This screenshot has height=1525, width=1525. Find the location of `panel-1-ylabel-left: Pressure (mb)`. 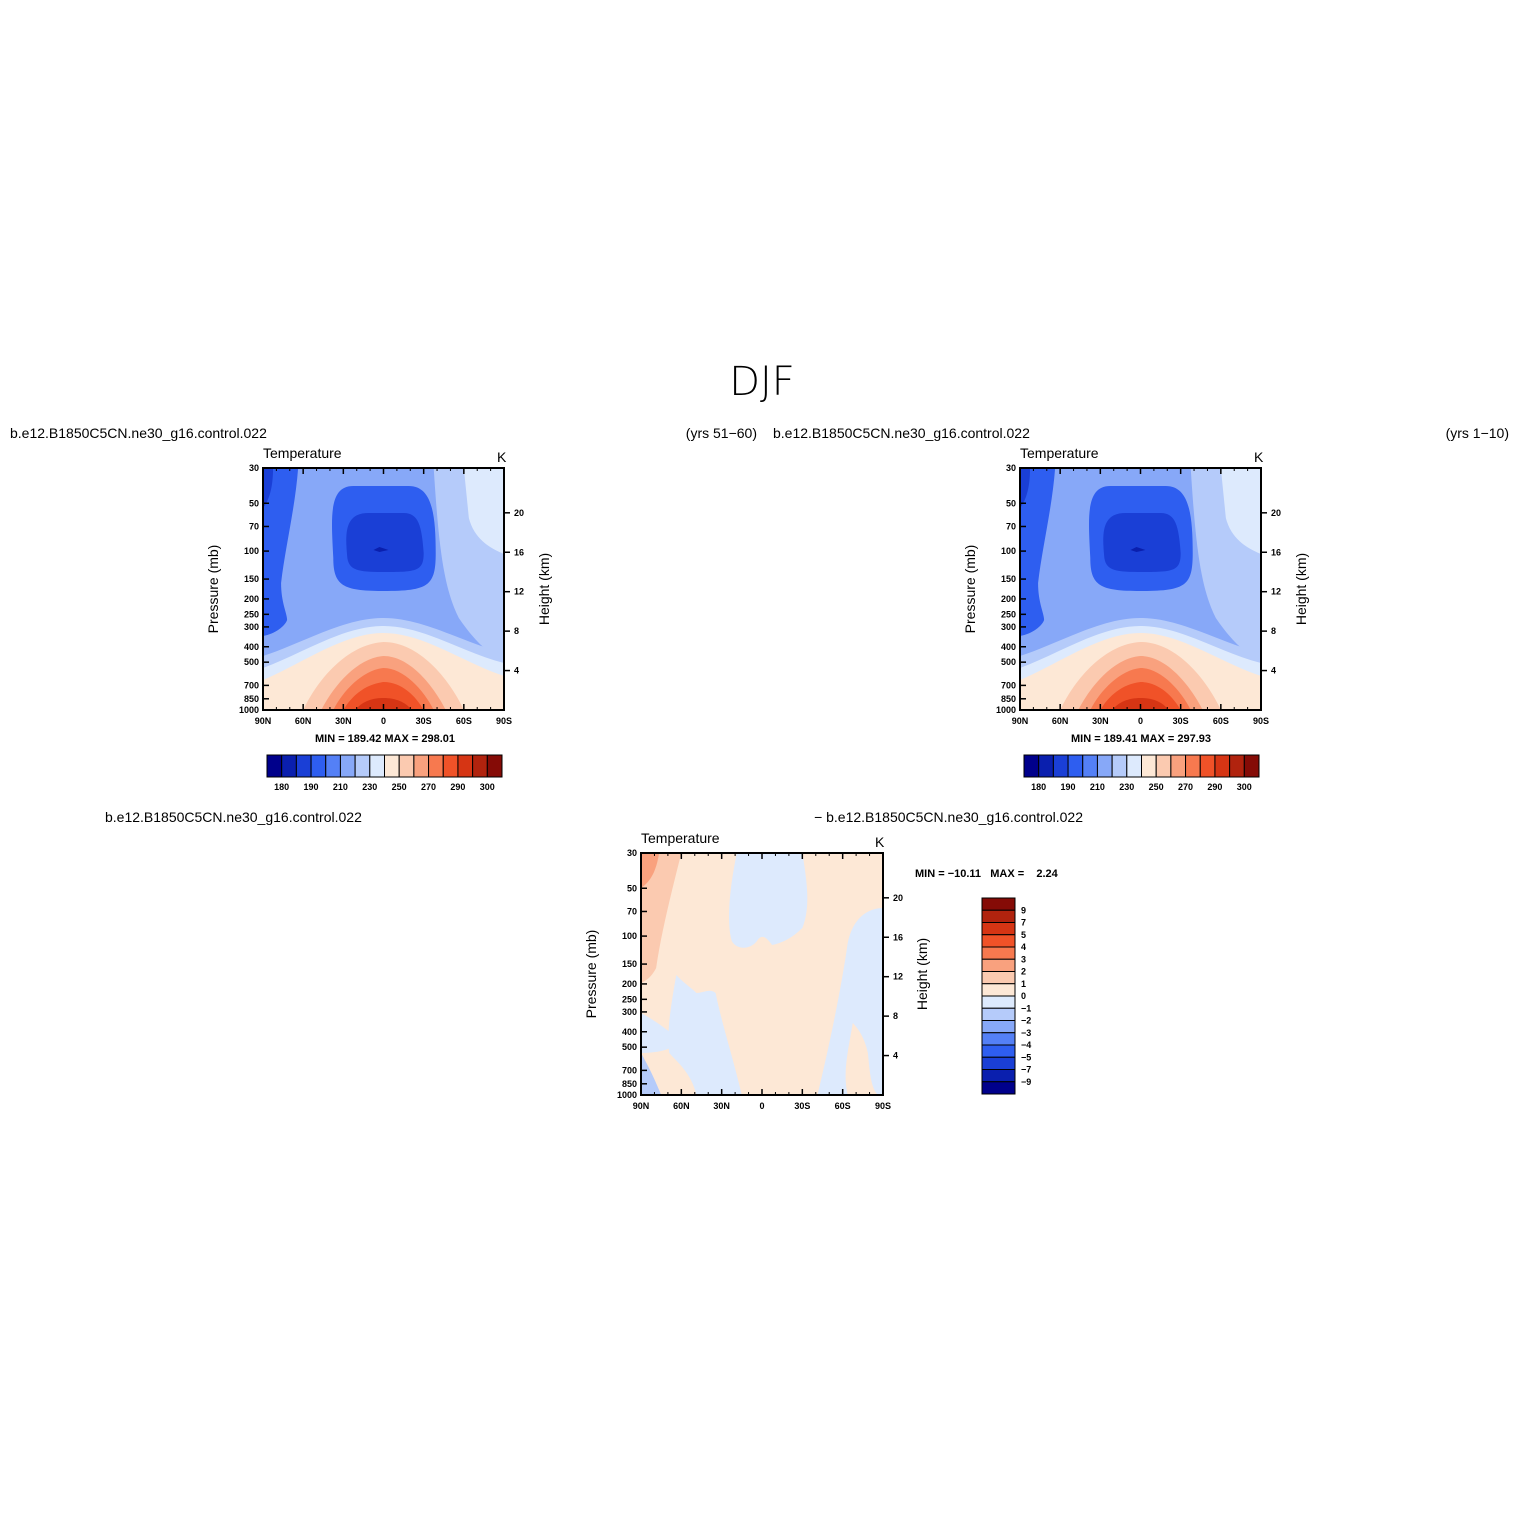

panel-1-ylabel-left: Pressure (mb) is located at coordinates (213, 589).